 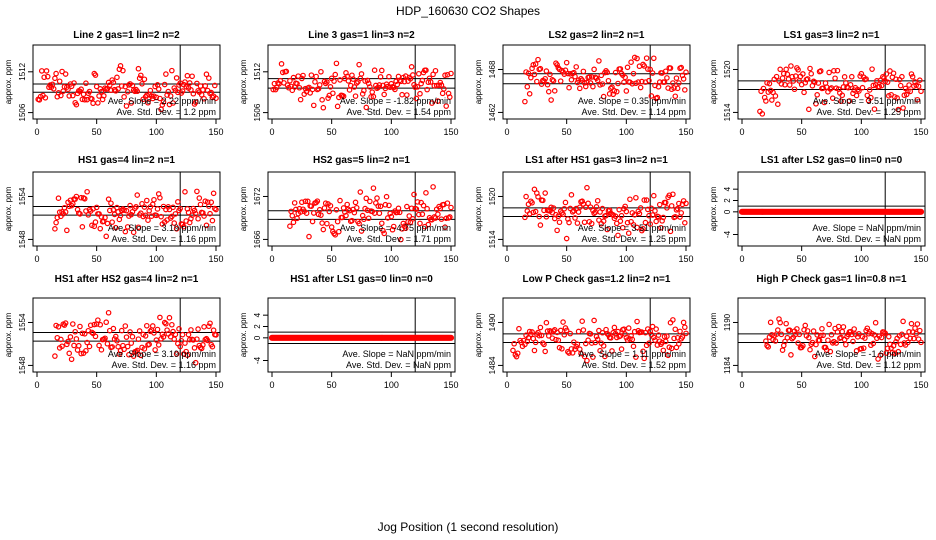 I want to click on x-tick-label: 100, so click(x=861, y=385).